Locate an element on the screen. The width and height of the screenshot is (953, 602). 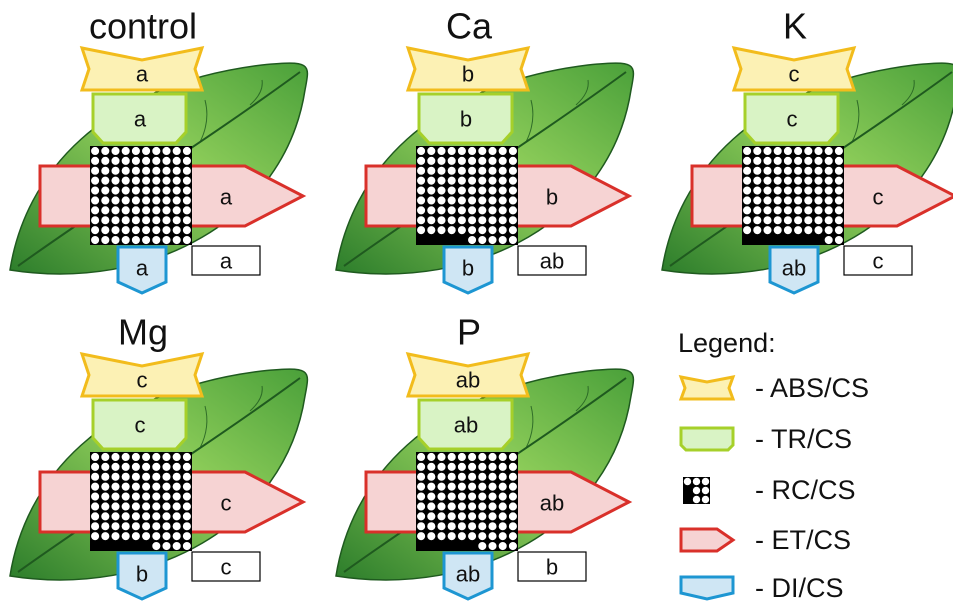
legend-item-di: - DI/CS is located at coordinates (761, 587).